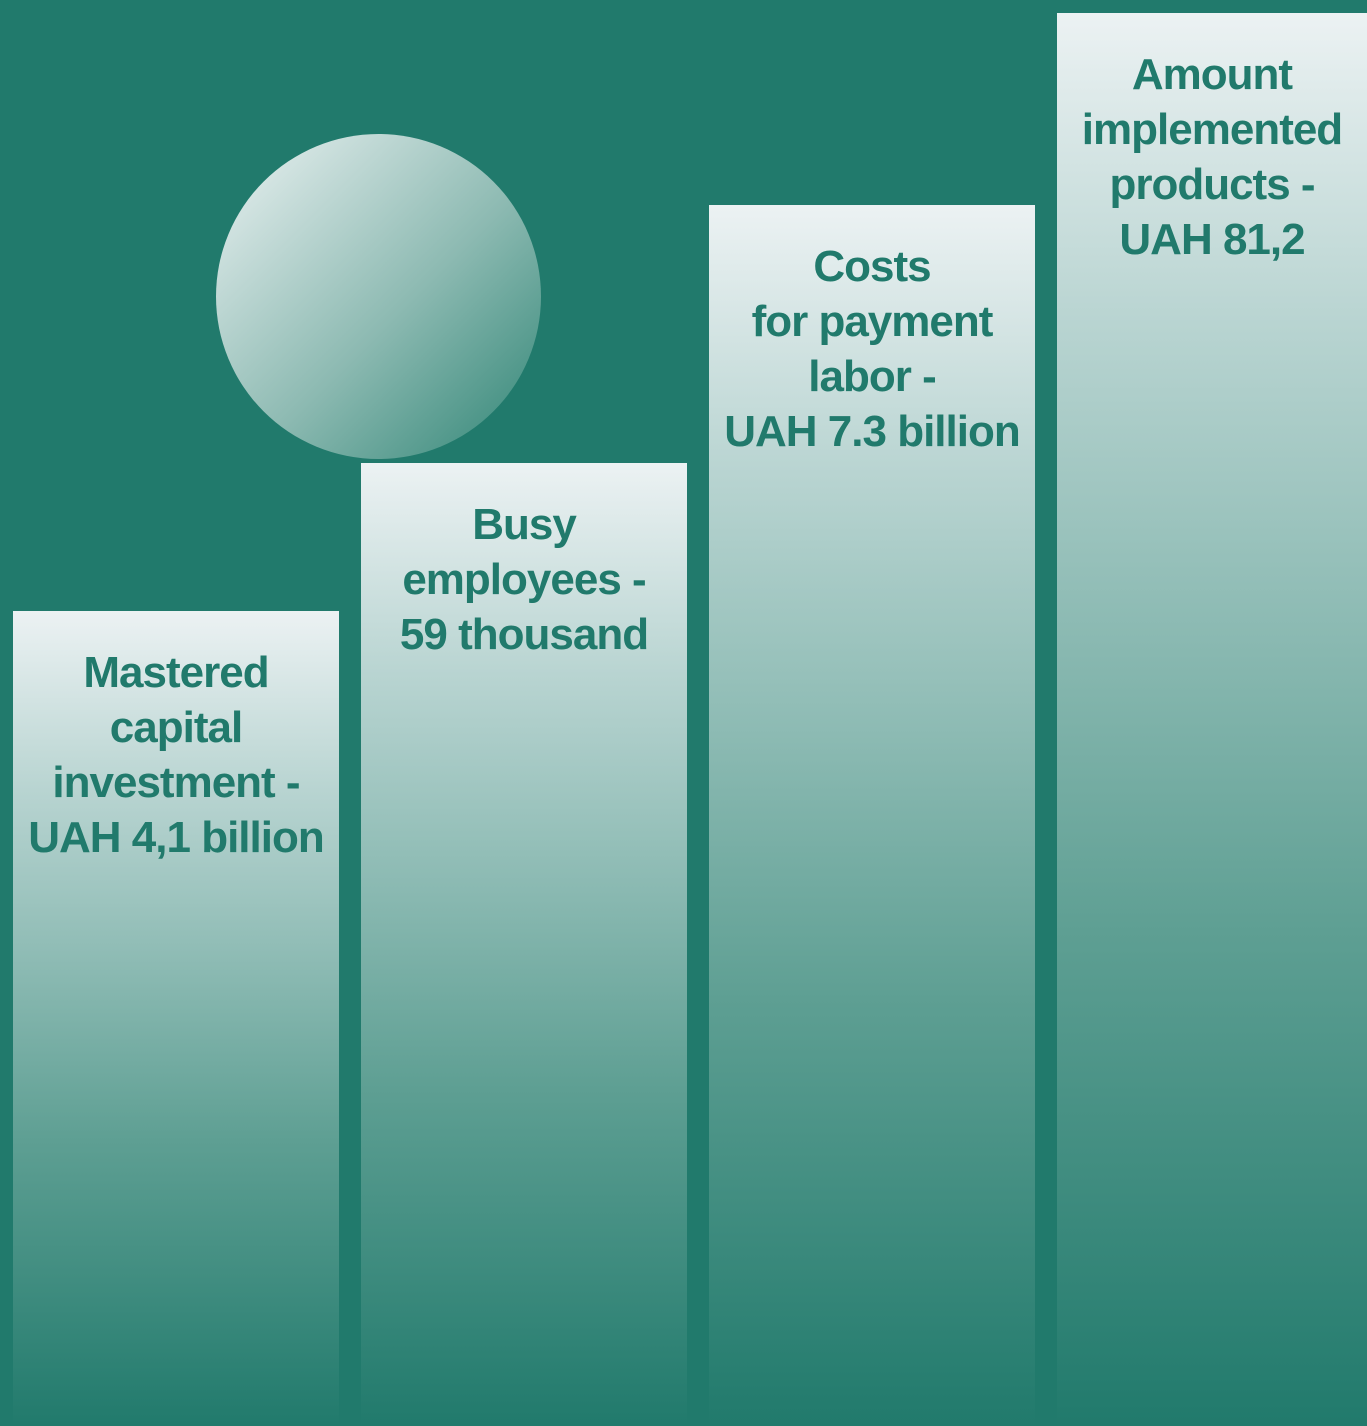 The width and height of the screenshot is (1367, 1426). What do you see at coordinates (872, 321) in the screenshot?
I see `column-label-line: for payment` at bounding box center [872, 321].